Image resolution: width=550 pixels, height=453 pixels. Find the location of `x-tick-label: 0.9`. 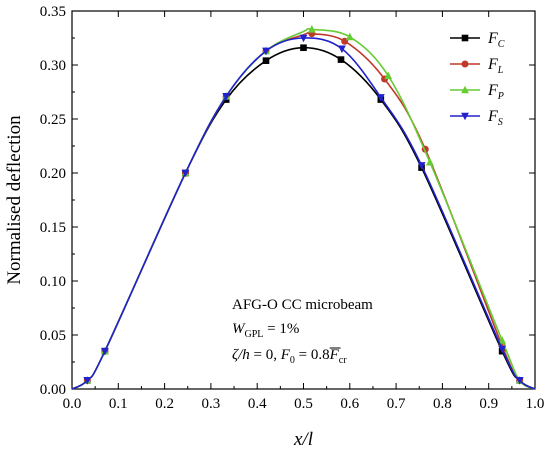

x-tick-label: 0.9 is located at coordinates (488, 404).